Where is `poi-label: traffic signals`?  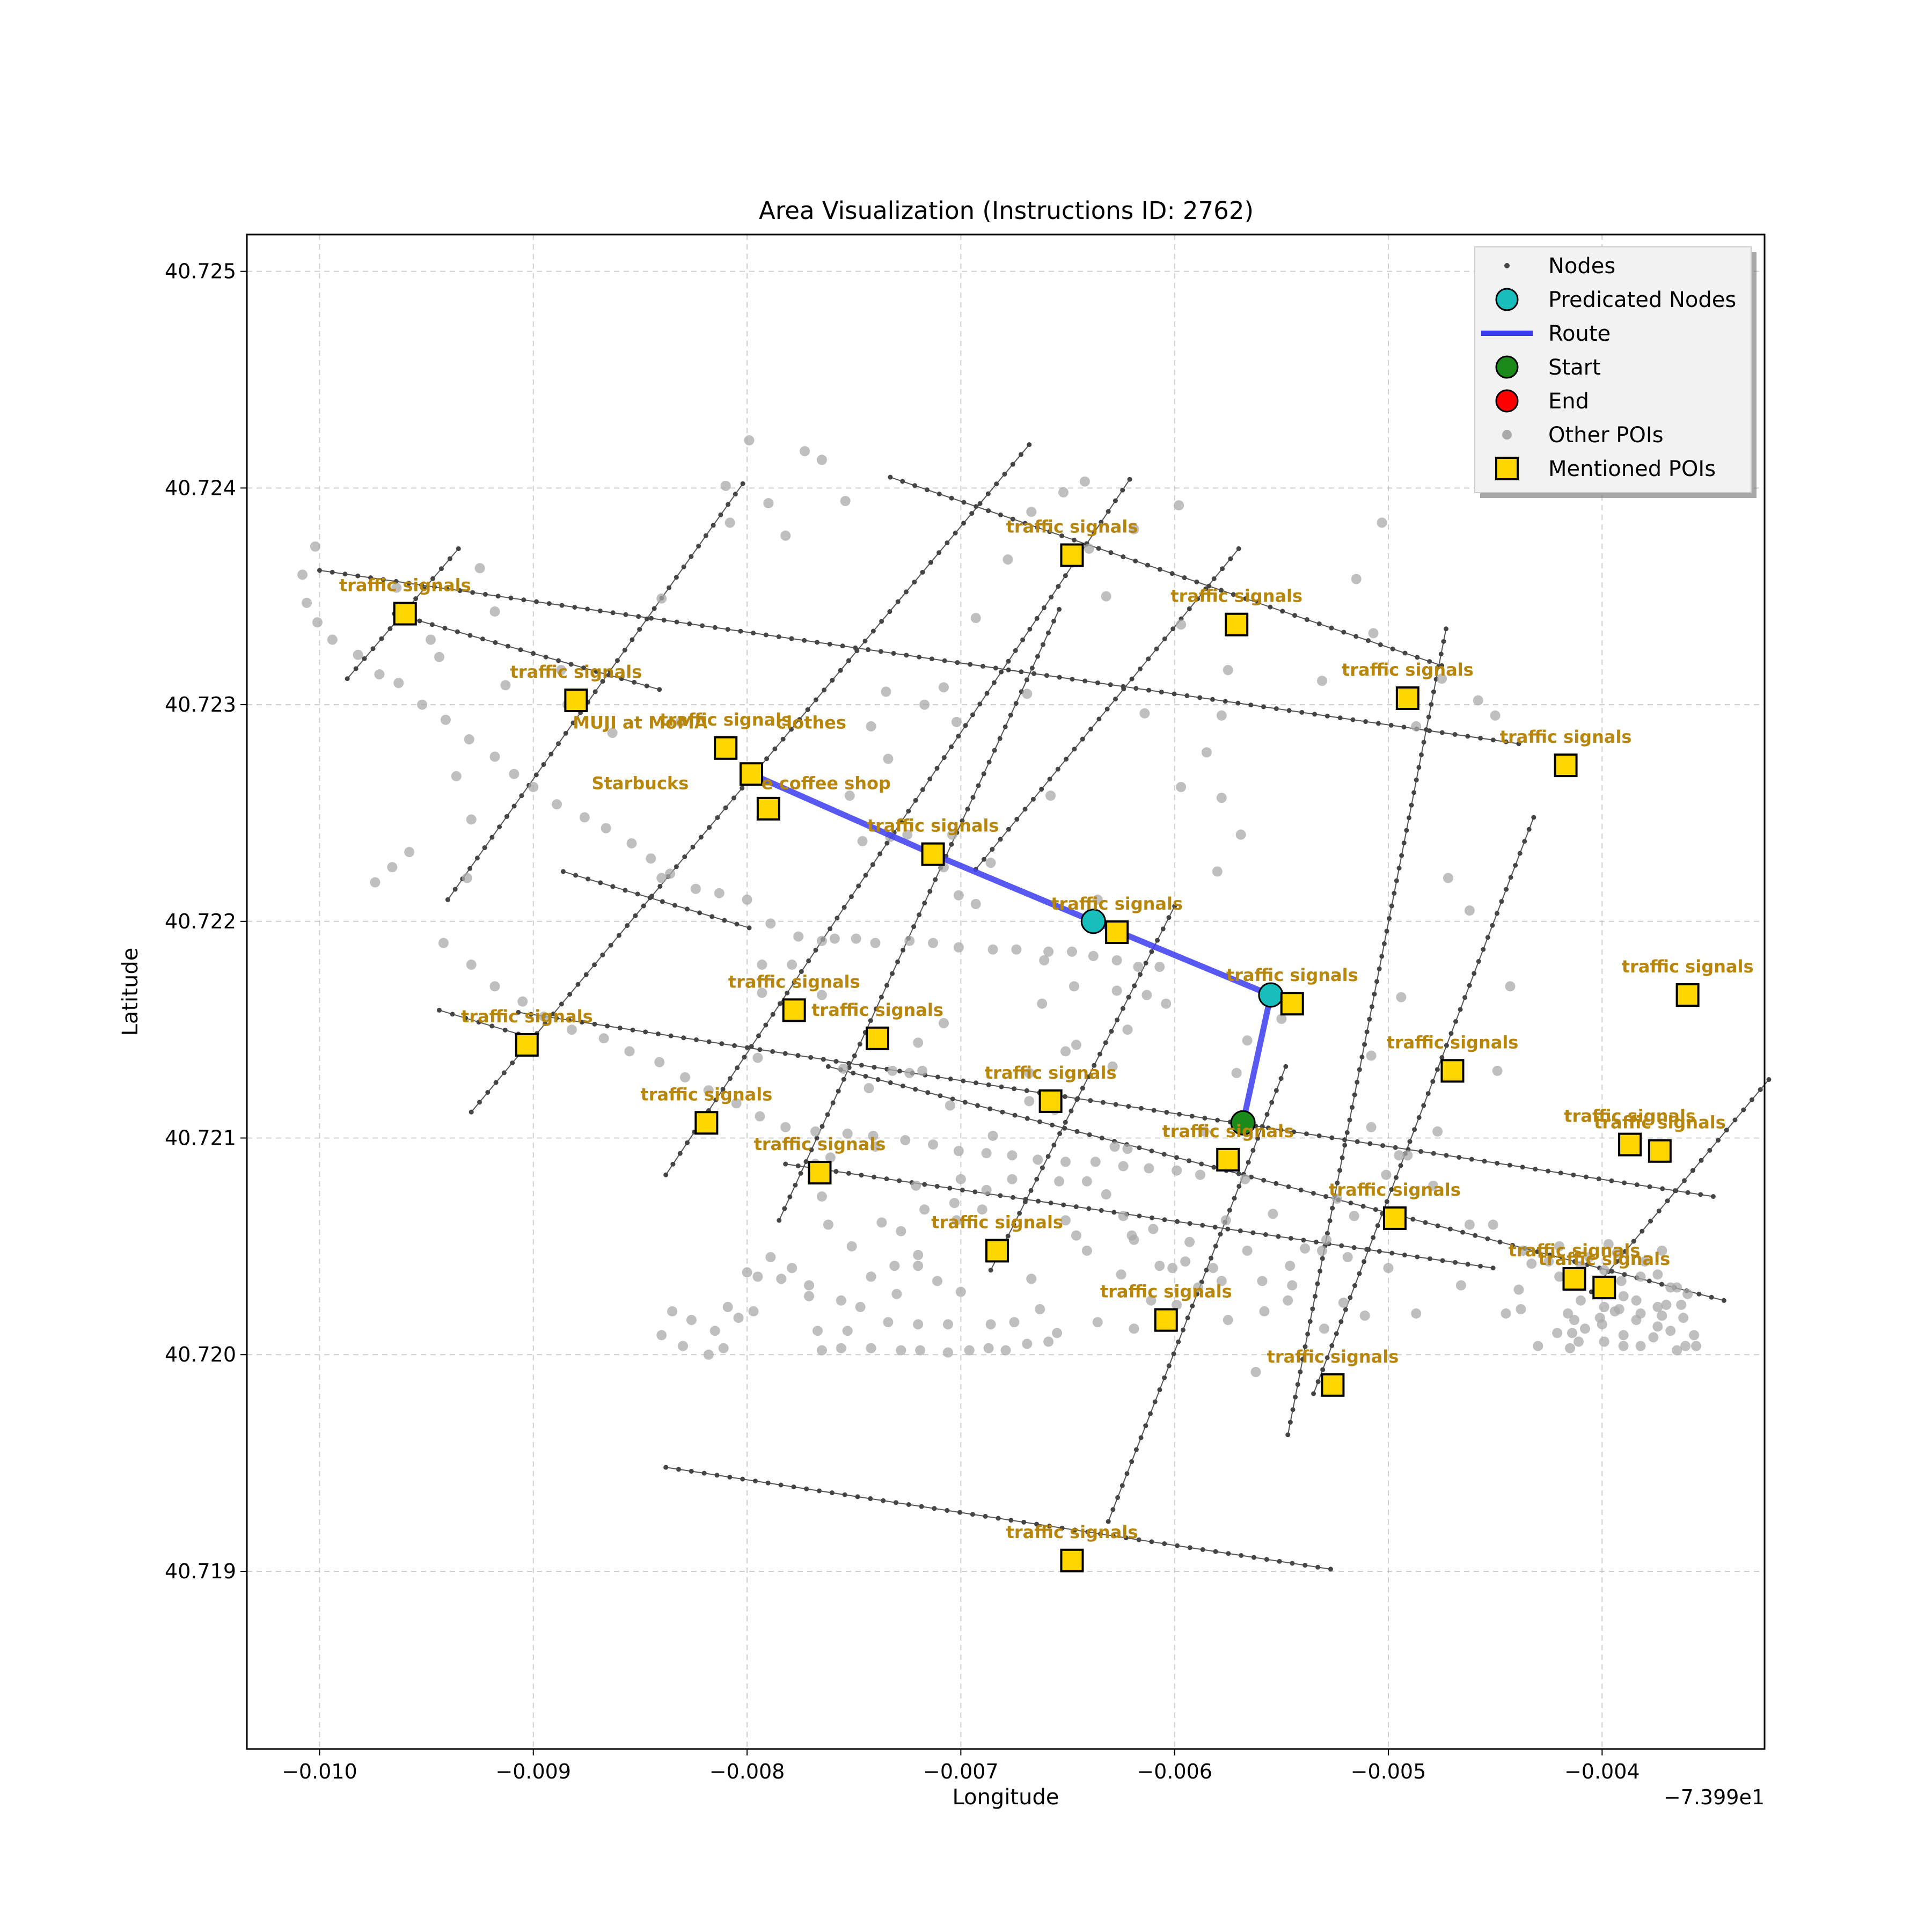 poi-label: traffic signals is located at coordinates (1072, 527).